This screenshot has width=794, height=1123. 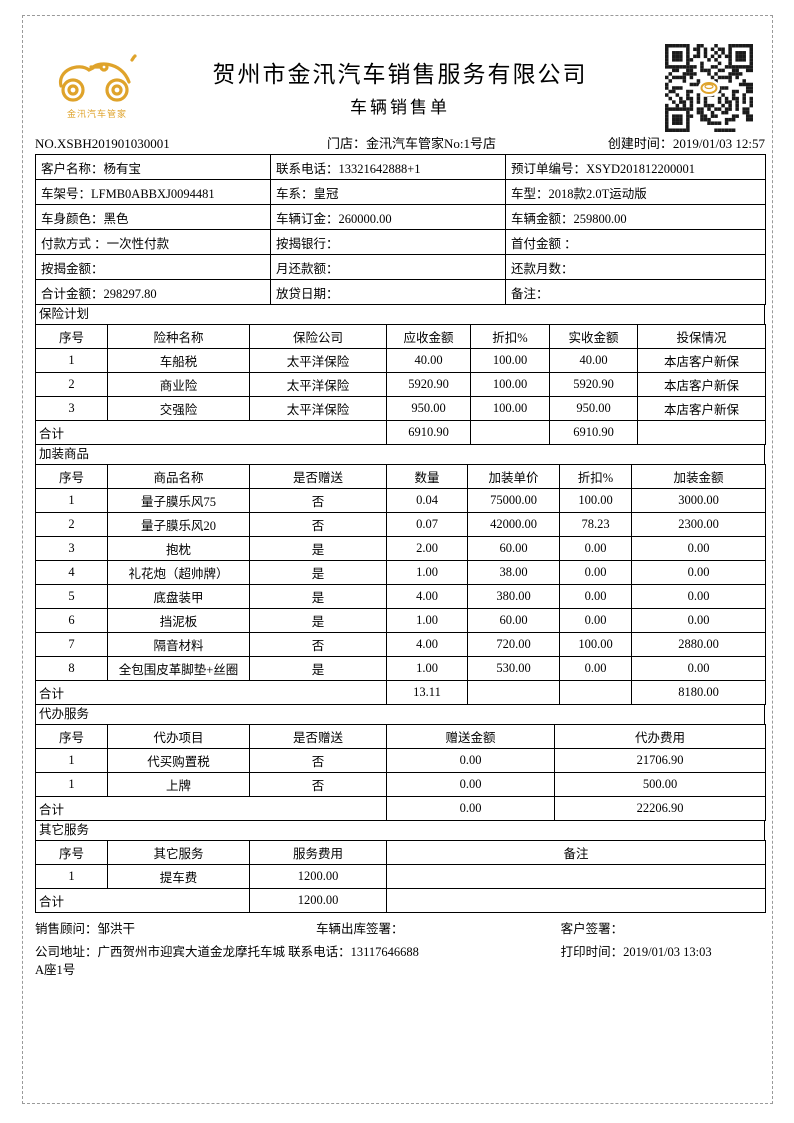 I want to click on logo-brand-text: 金汛汽车管家, so click(x=96, y=114).